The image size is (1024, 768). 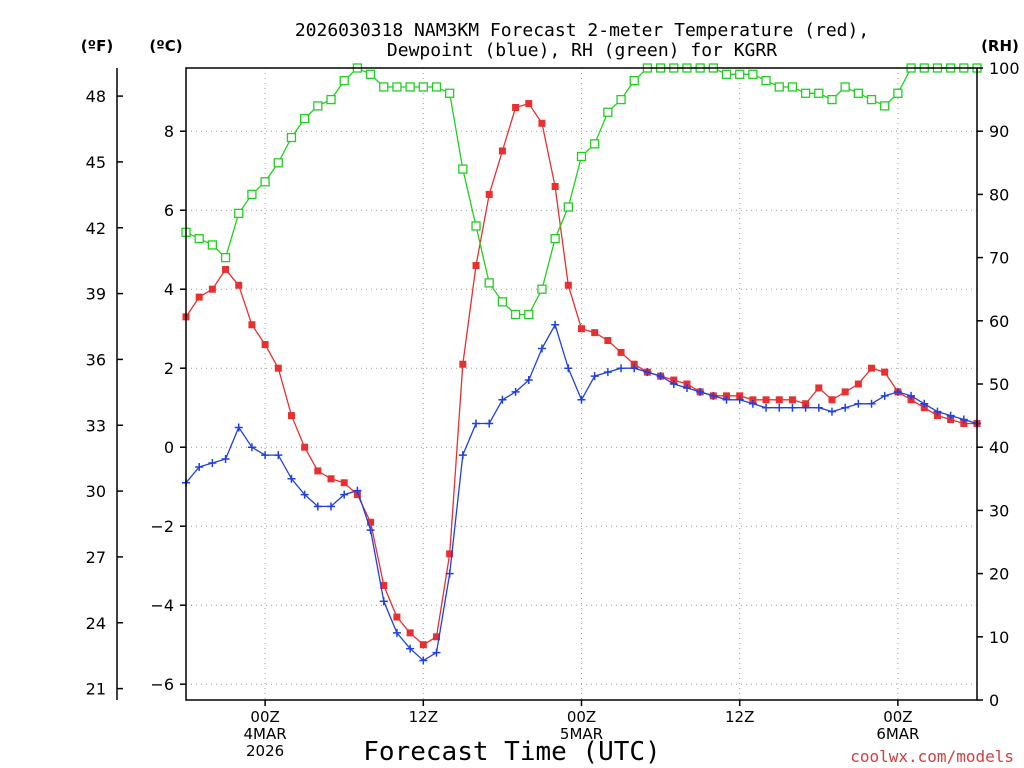 What do you see at coordinates (999, 131) in the screenshot?
I see `rh-tick-label: 90` at bounding box center [999, 131].